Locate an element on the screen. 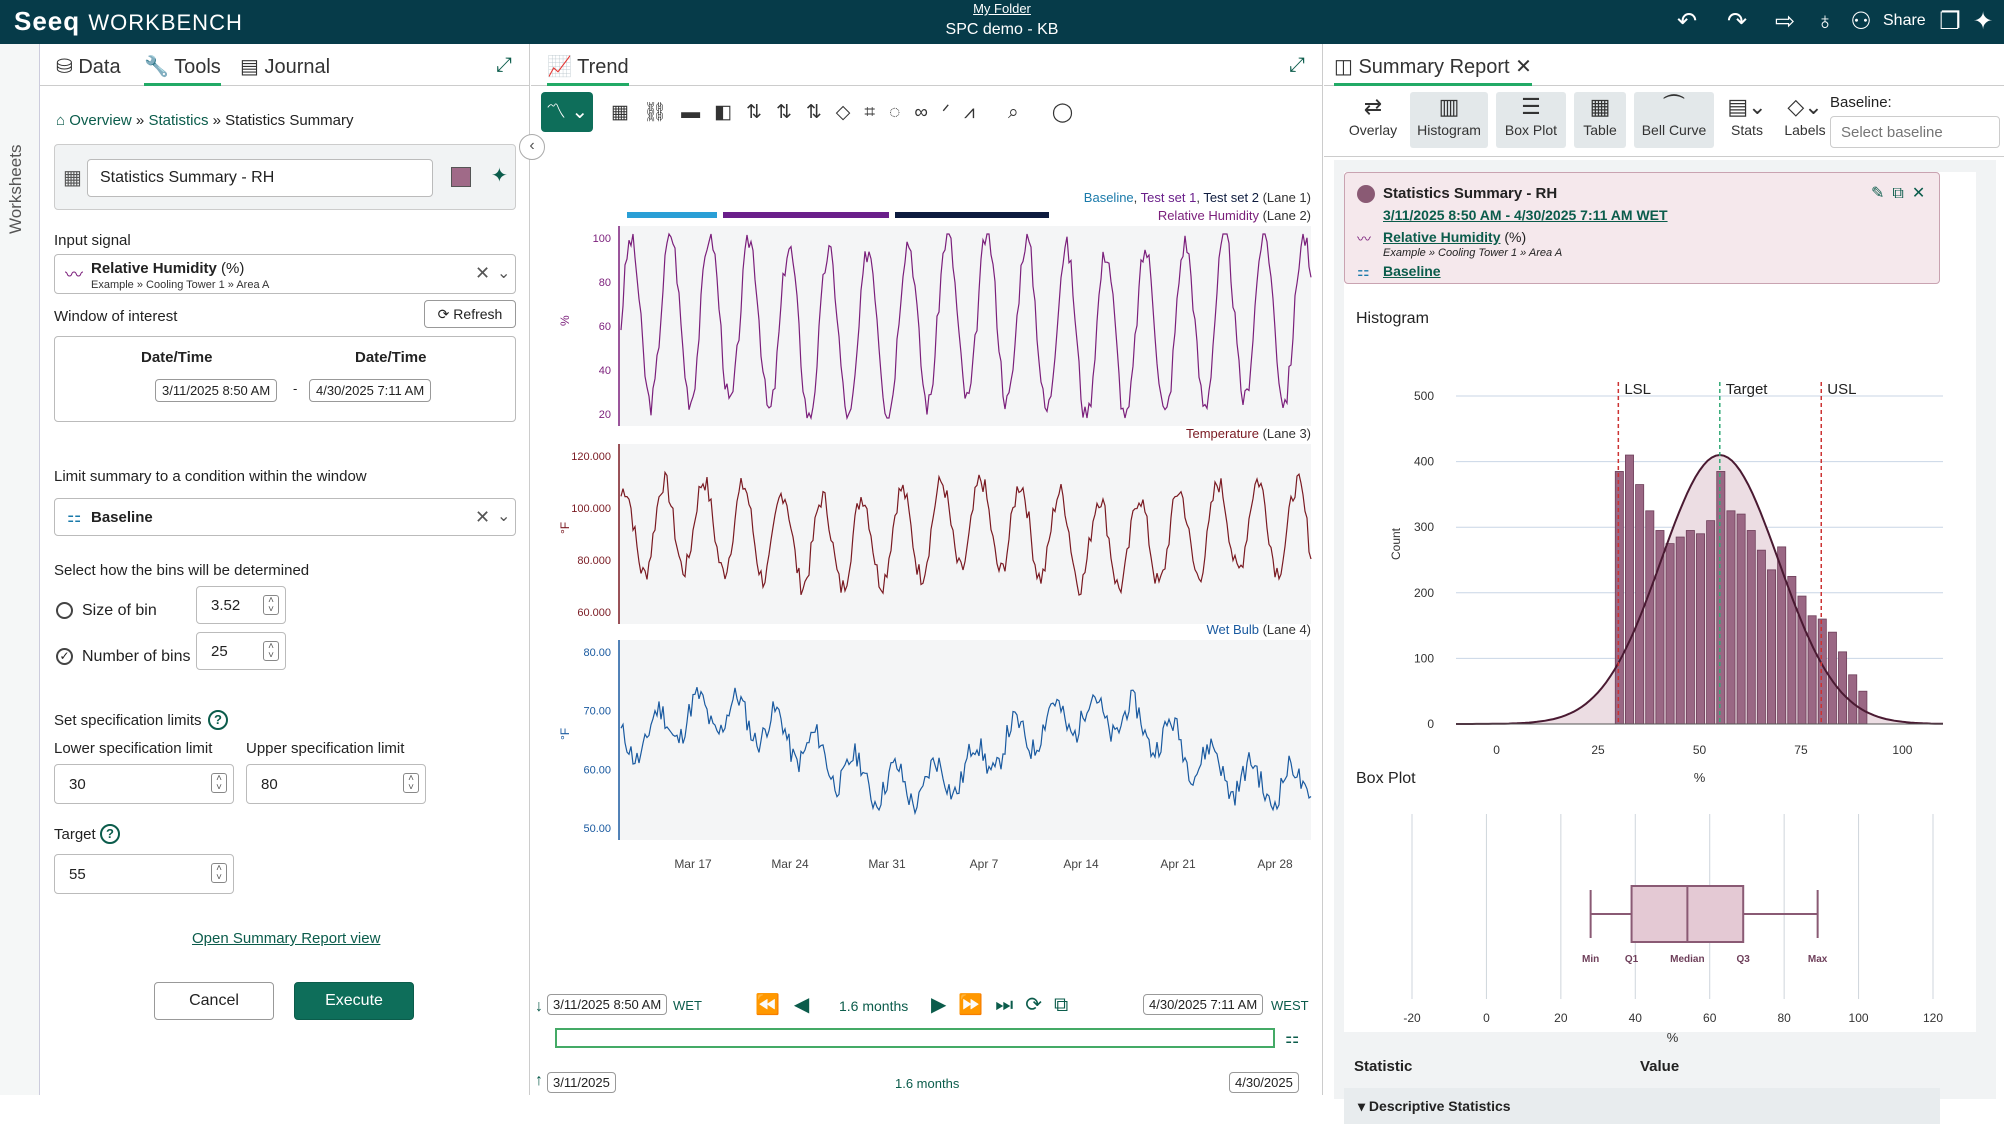  card-actions: ✎⧉✕ is located at coordinates (1902, 193).